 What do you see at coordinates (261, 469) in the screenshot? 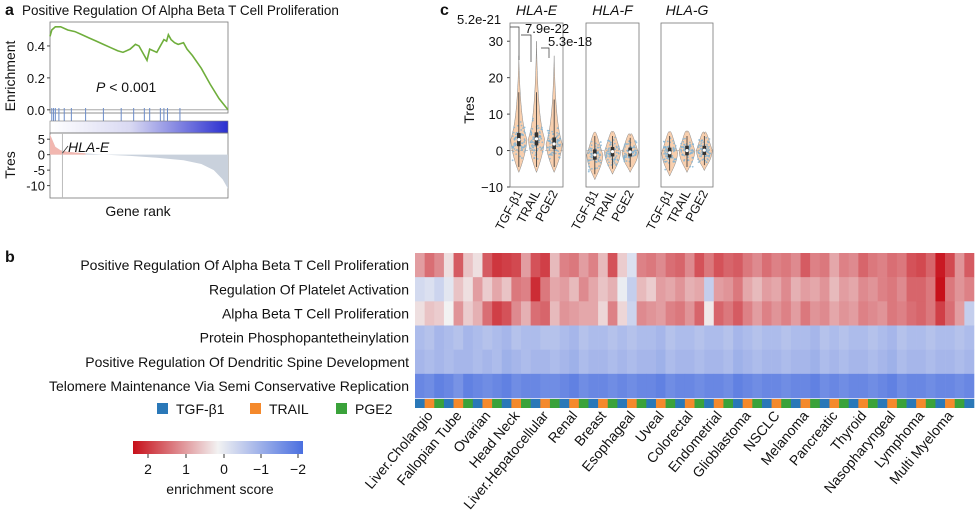
I see `colorbar-tick-label: −1` at bounding box center [261, 469].